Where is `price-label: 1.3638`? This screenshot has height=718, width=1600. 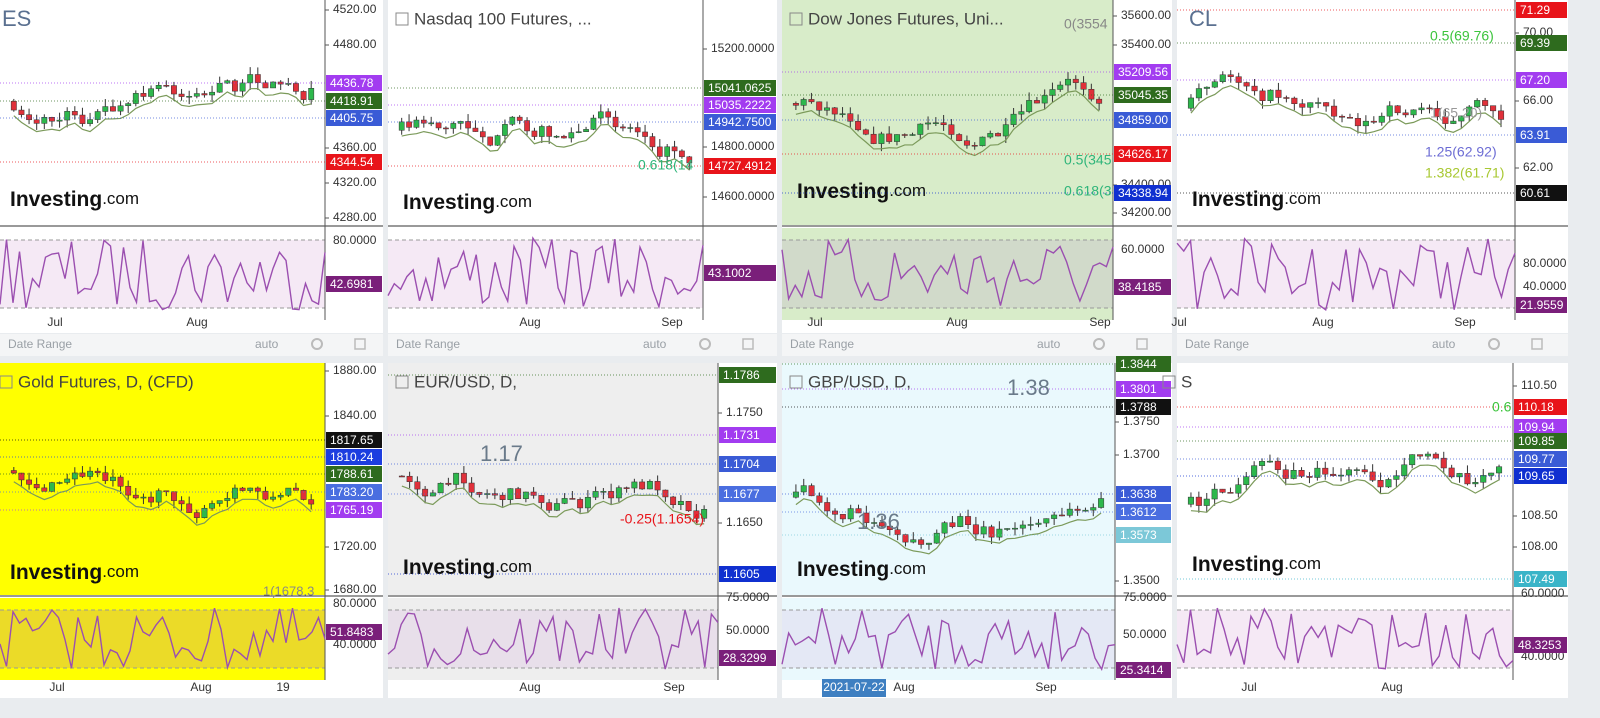 price-label: 1.3638 is located at coordinates (1138, 494).